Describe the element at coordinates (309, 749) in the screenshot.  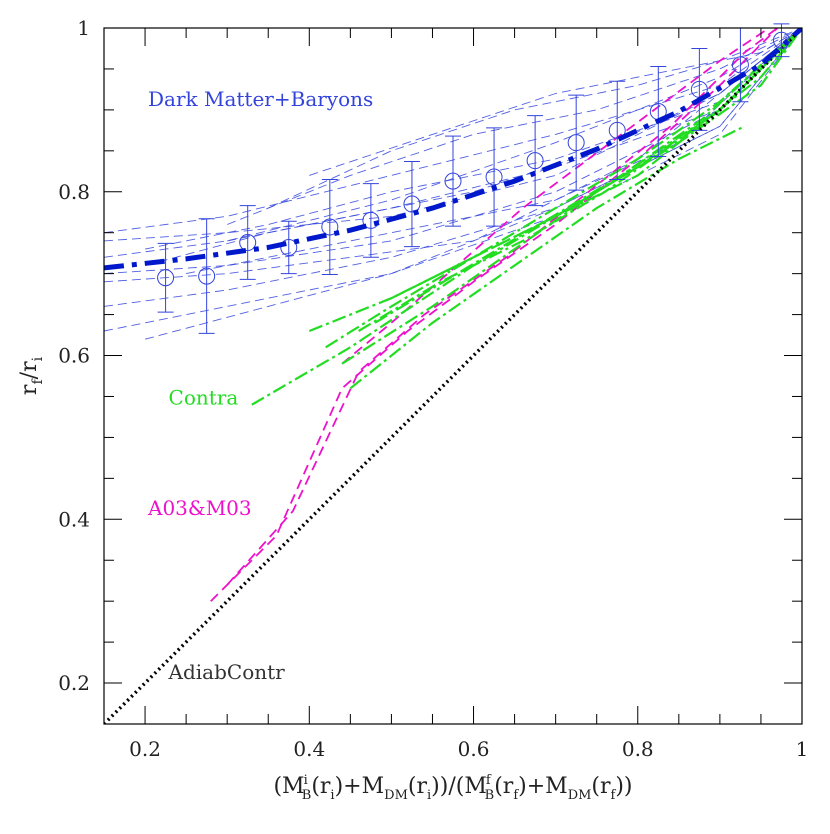
I see `x-tick-label-0.4: 0.4` at that location.